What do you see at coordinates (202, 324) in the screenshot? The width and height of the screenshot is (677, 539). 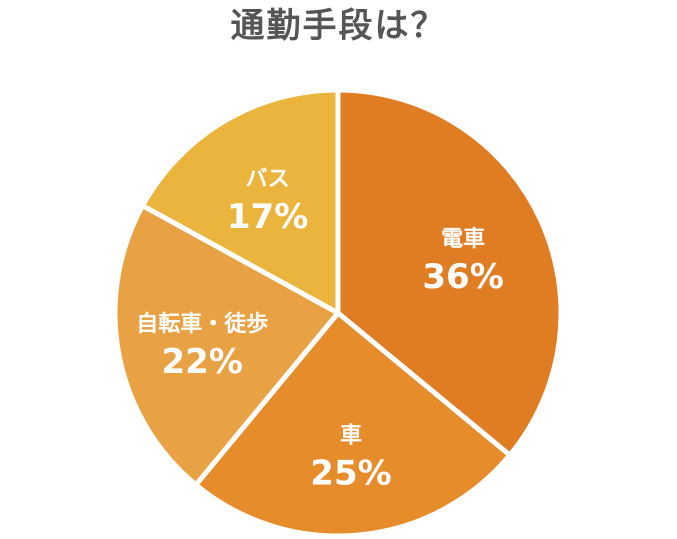 I see `slice-label-2: 自転車・徒歩` at bounding box center [202, 324].